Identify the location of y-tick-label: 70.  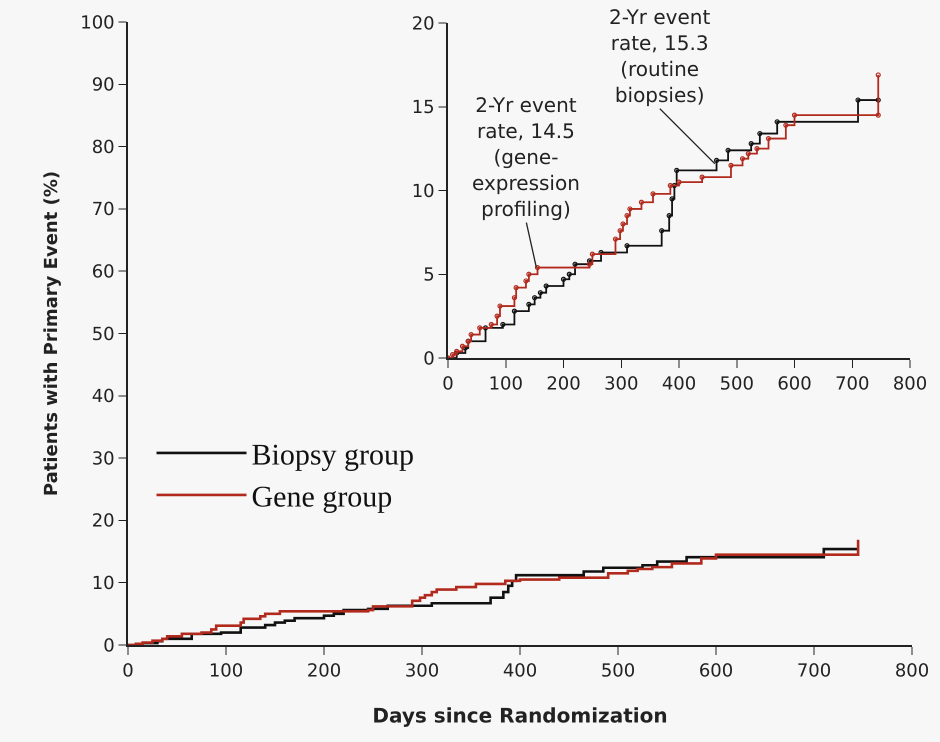
(103, 209).